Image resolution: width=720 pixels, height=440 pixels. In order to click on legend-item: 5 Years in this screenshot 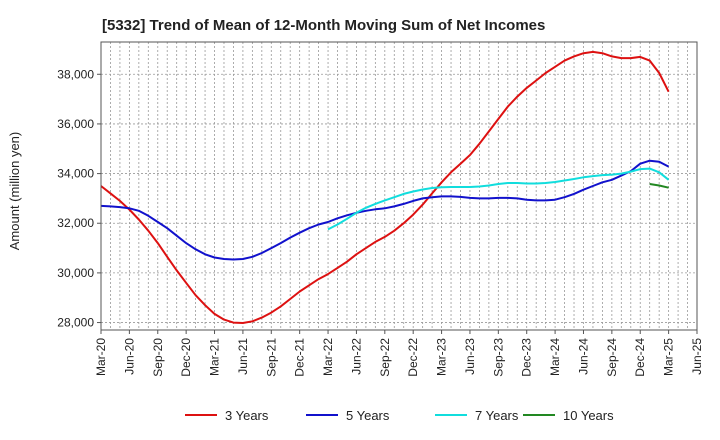, I will do `click(348, 415)`.